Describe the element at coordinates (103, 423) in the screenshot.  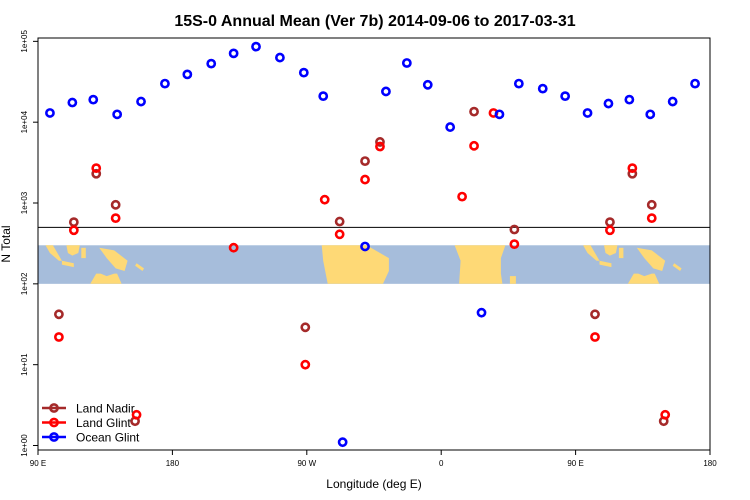
I see `legend-label: Land Glint` at that location.